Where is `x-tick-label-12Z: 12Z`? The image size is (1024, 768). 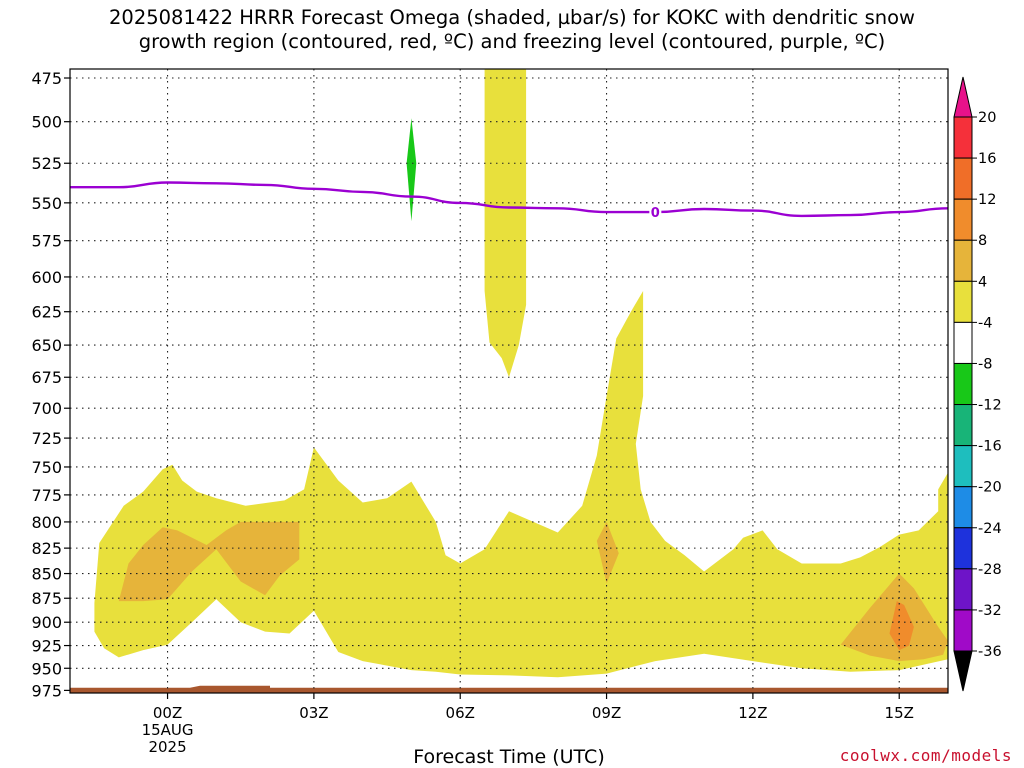 x-tick-label-12Z: 12Z is located at coordinates (752, 713).